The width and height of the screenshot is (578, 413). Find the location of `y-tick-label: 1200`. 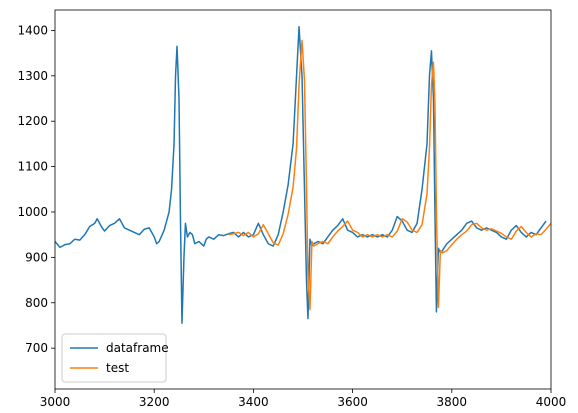

y-tick-label: 1200 is located at coordinates (32, 121).